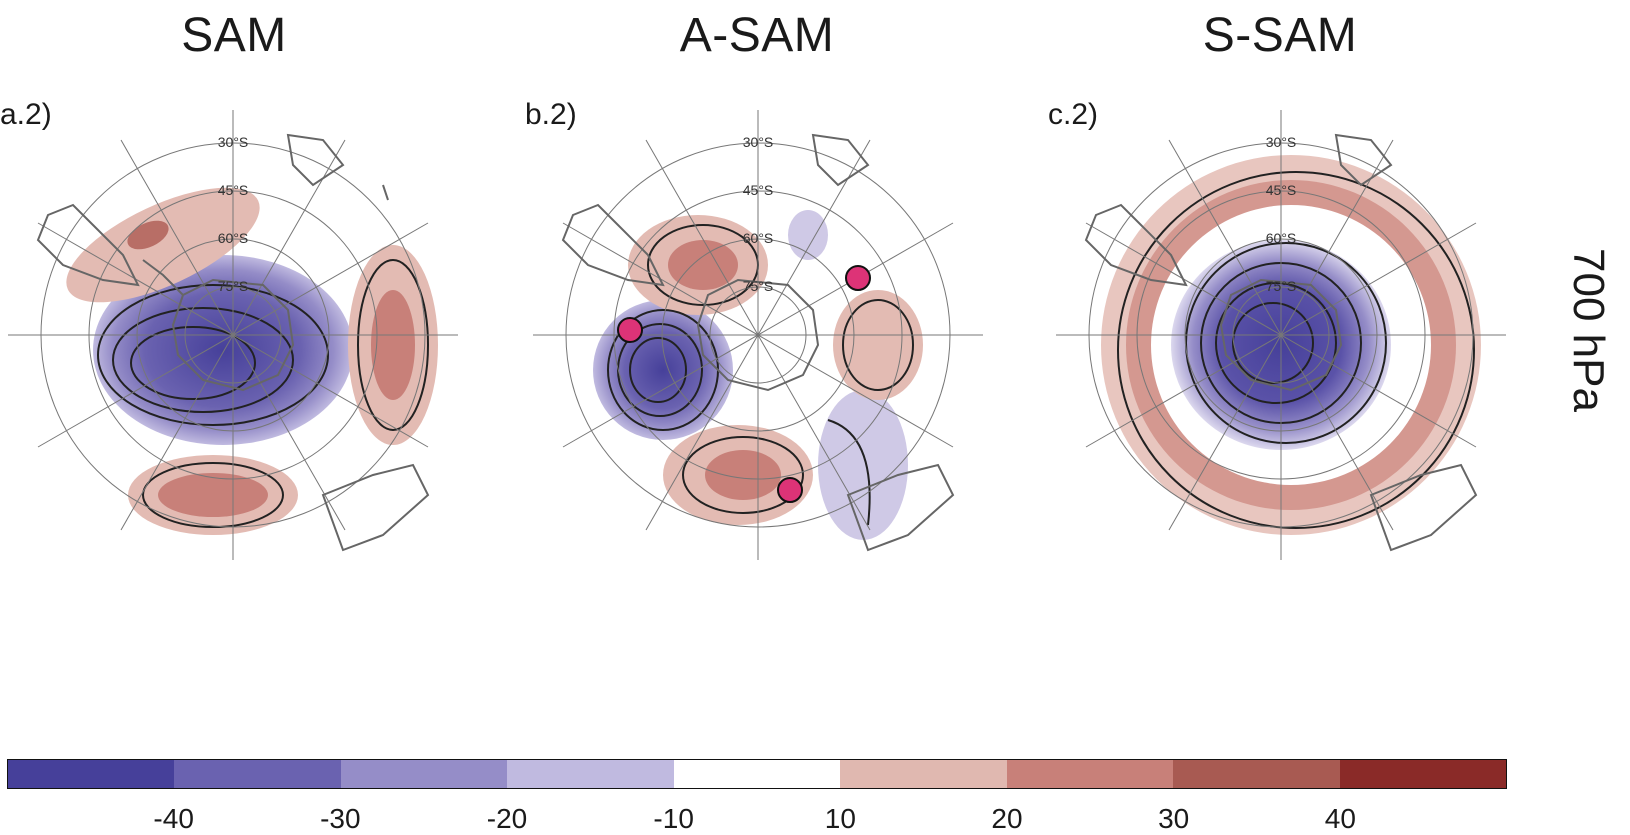  Describe the element at coordinates (26, 114) in the screenshot. I see `panel-label-a: a.2)` at that location.